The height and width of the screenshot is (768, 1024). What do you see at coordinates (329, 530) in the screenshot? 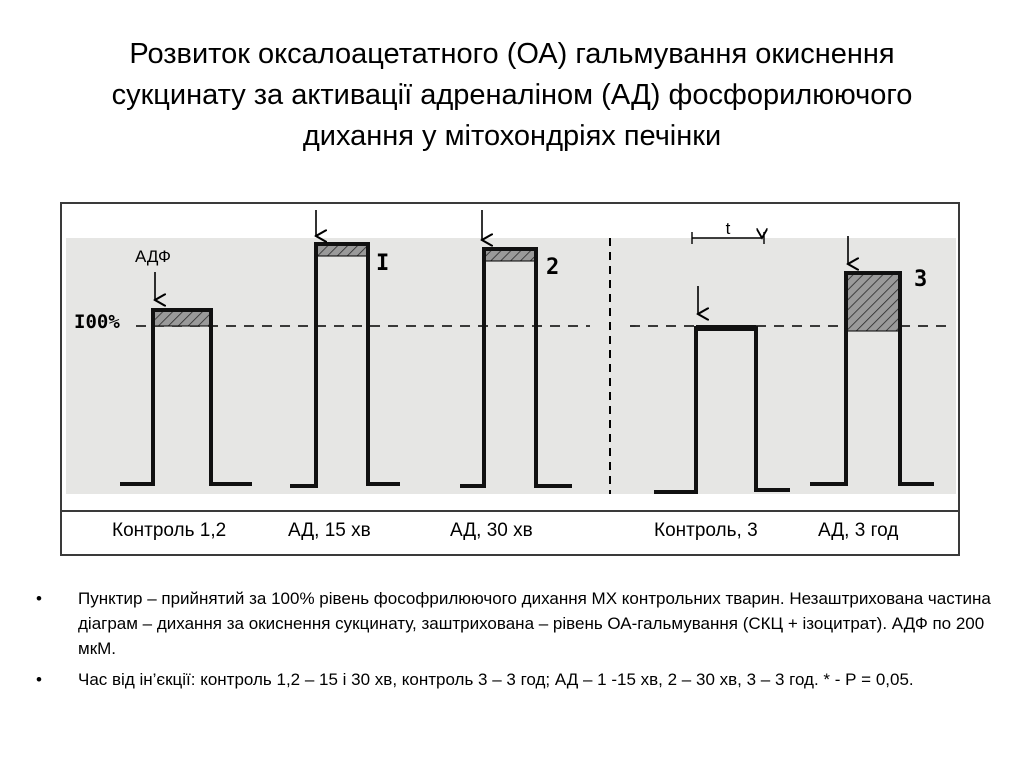
I see `caption-ad-15: АД, 15 хв` at bounding box center [329, 530].